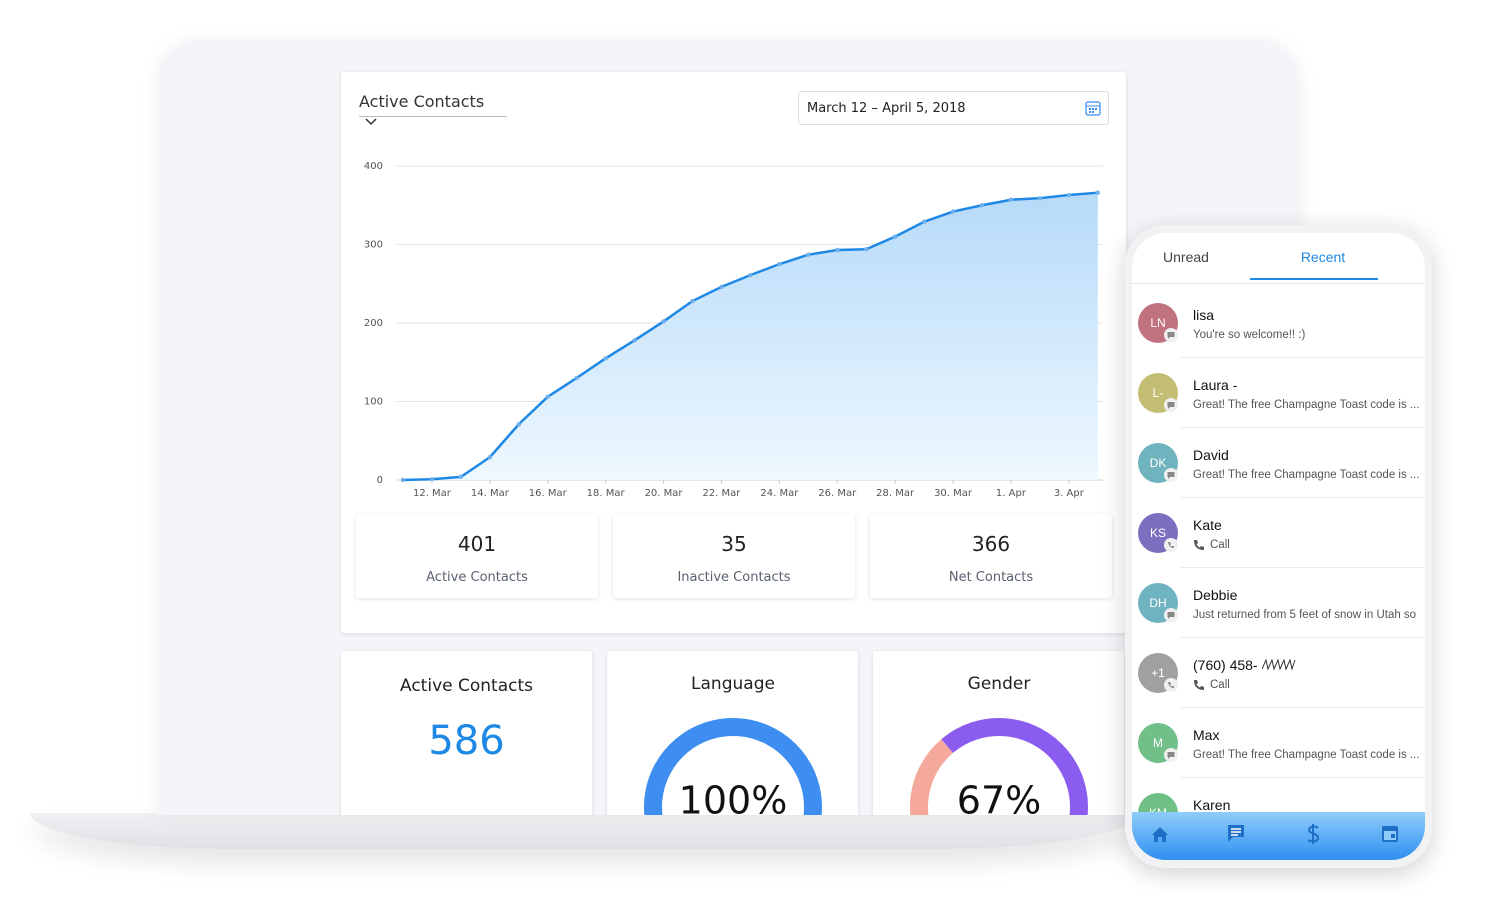 This screenshot has width=1500, height=913. Describe the element at coordinates (1278, 533) in the screenshot. I see `conversation: KS Kate Call` at that location.